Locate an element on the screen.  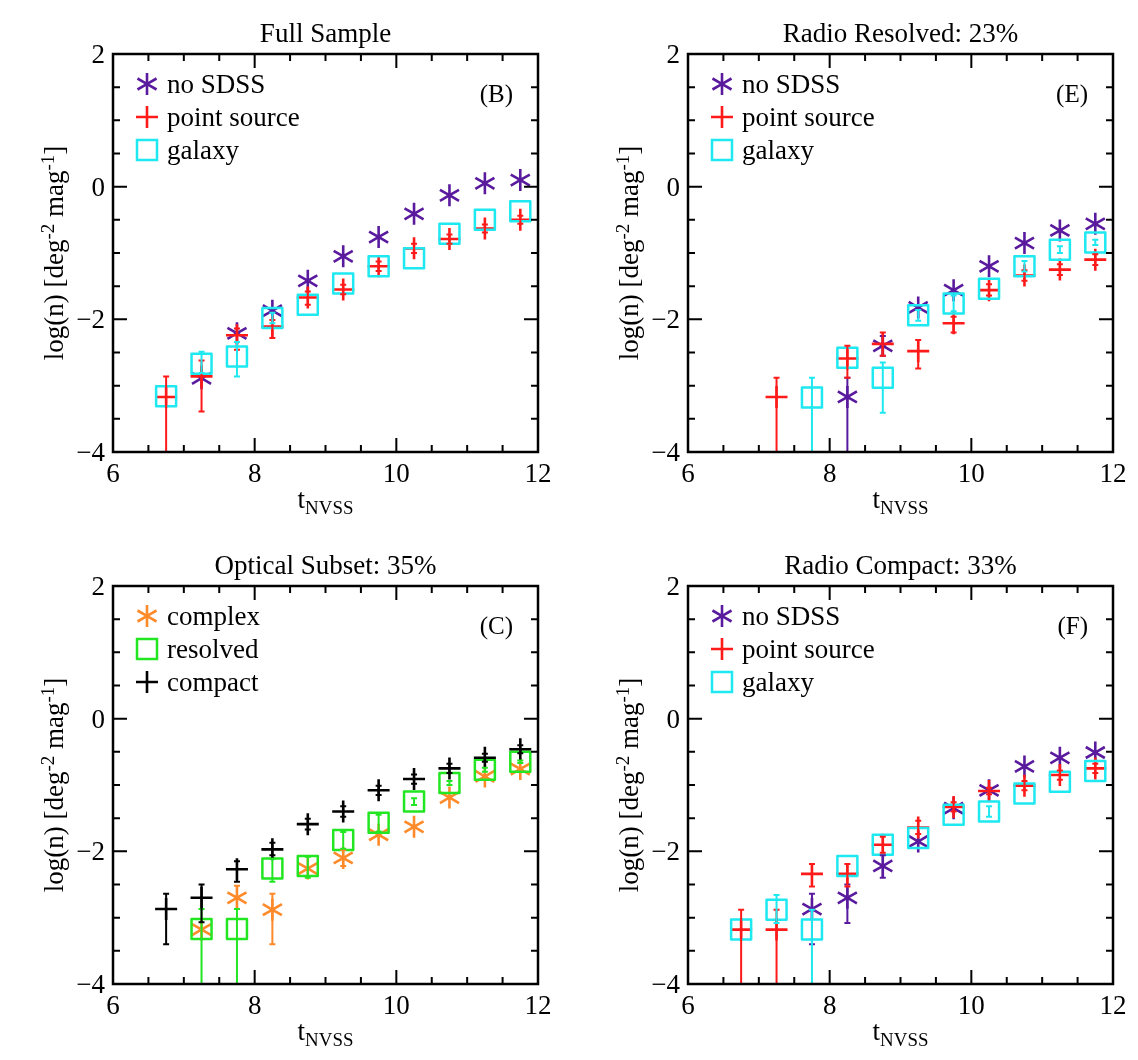
annotation: (C) is located at coordinates (496, 626).